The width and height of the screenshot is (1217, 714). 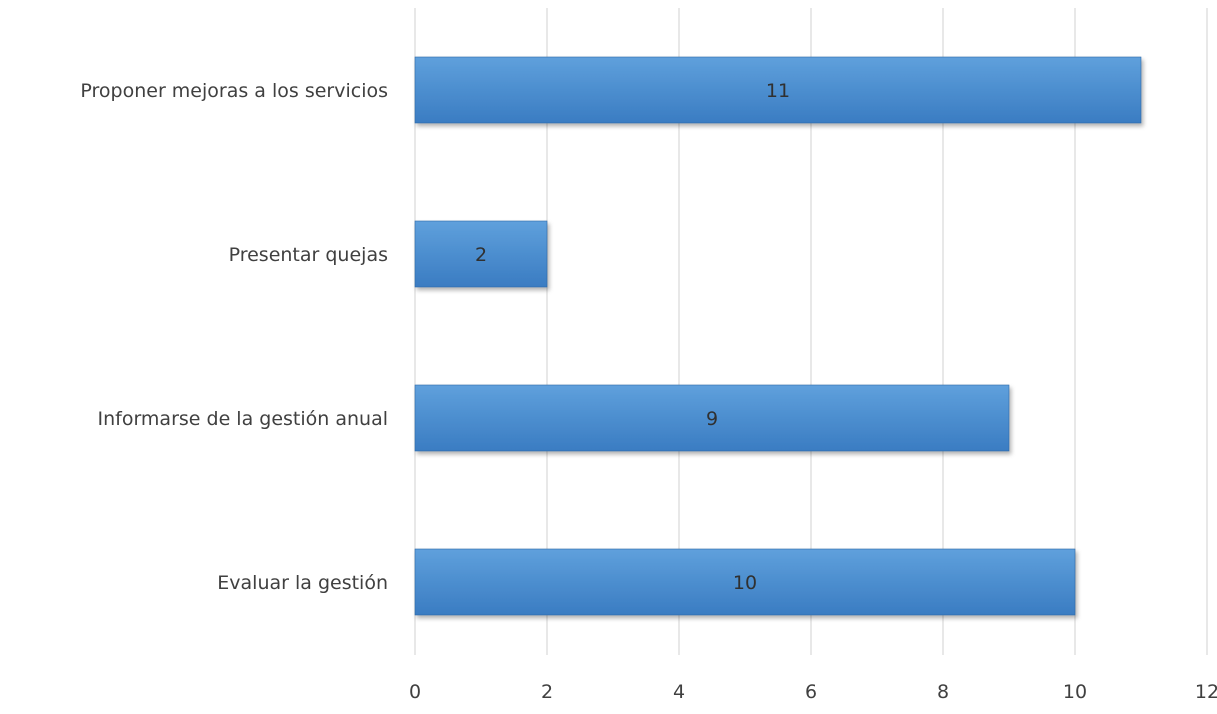 I want to click on data-label: 10, so click(x=745, y=583).